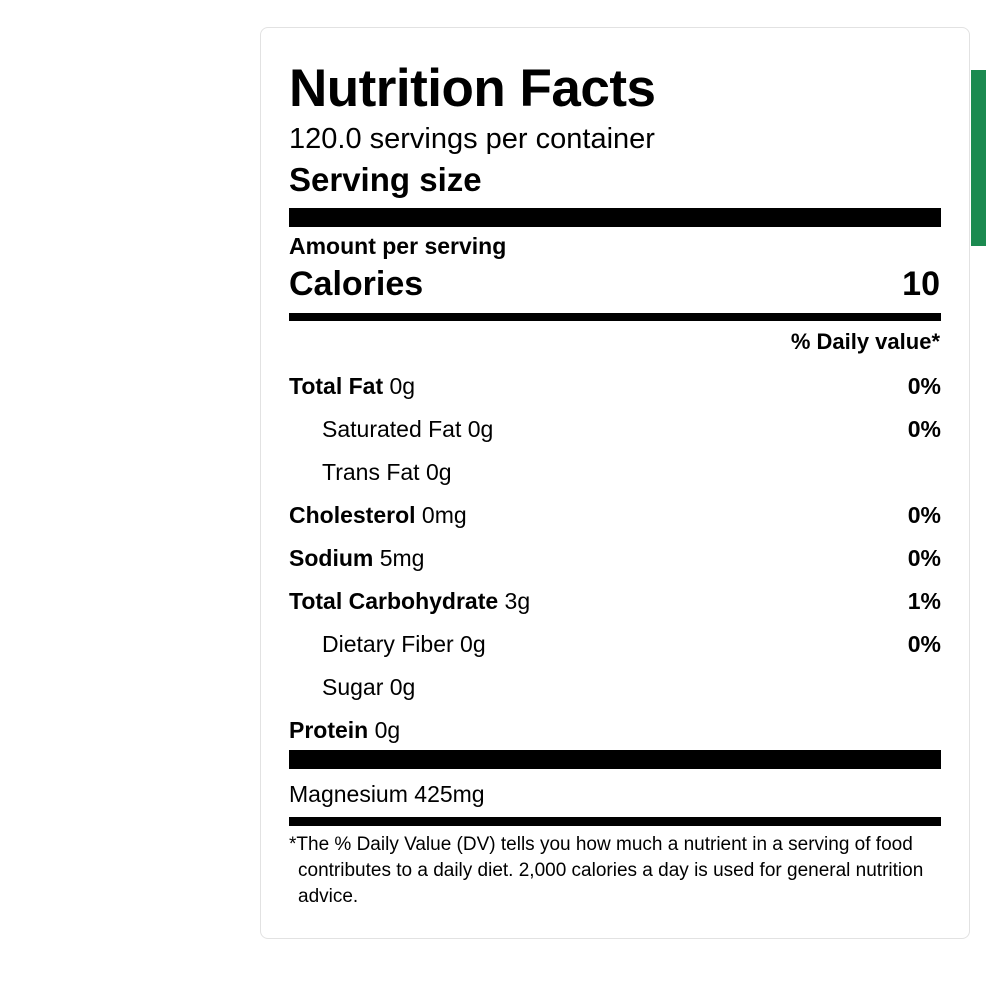 The height and width of the screenshot is (1000, 1000). Describe the element at coordinates (392, 429) in the screenshot. I see `nutrient-name: Saturated Fat` at that location.